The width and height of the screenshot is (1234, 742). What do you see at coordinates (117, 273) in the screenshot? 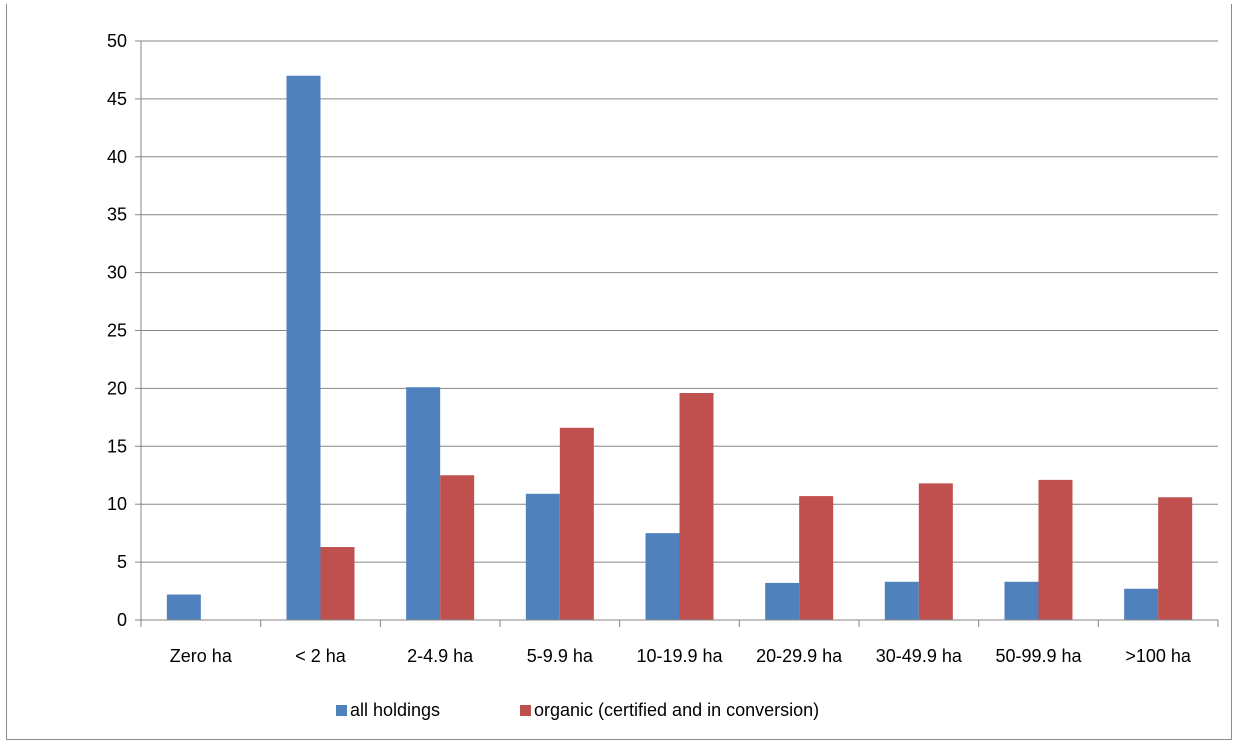
I see `y-tick-label: 30` at bounding box center [117, 273].